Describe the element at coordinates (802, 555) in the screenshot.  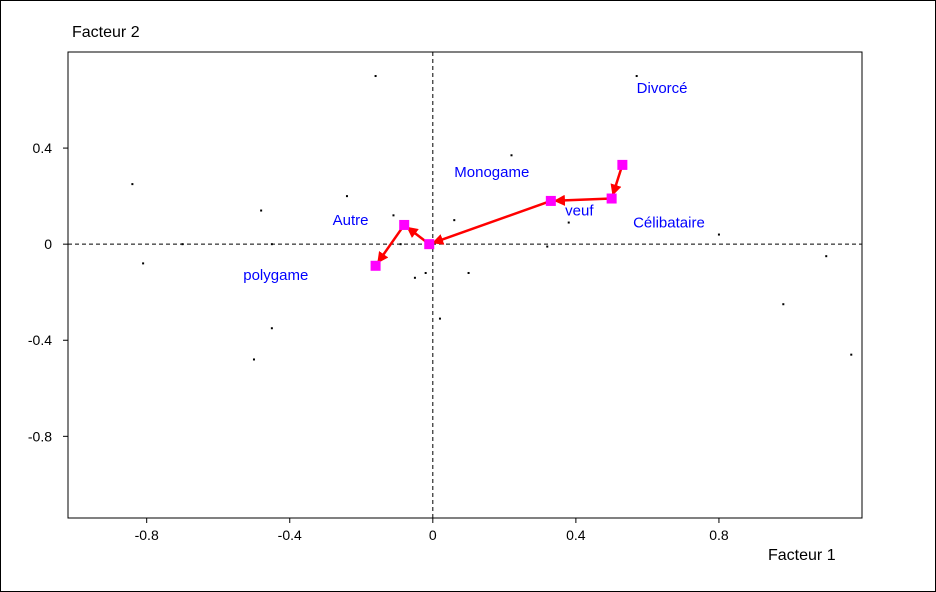
I see `x-axis-title: Facteur 1` at that location.